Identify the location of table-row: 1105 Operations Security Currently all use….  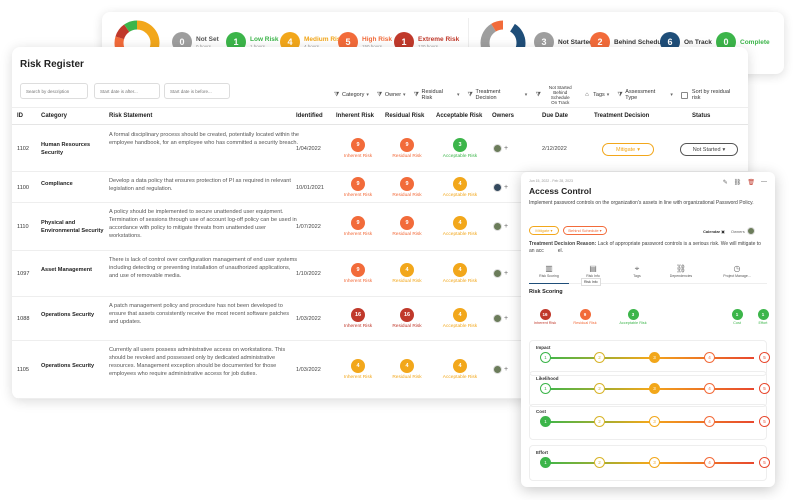
(380, 370).